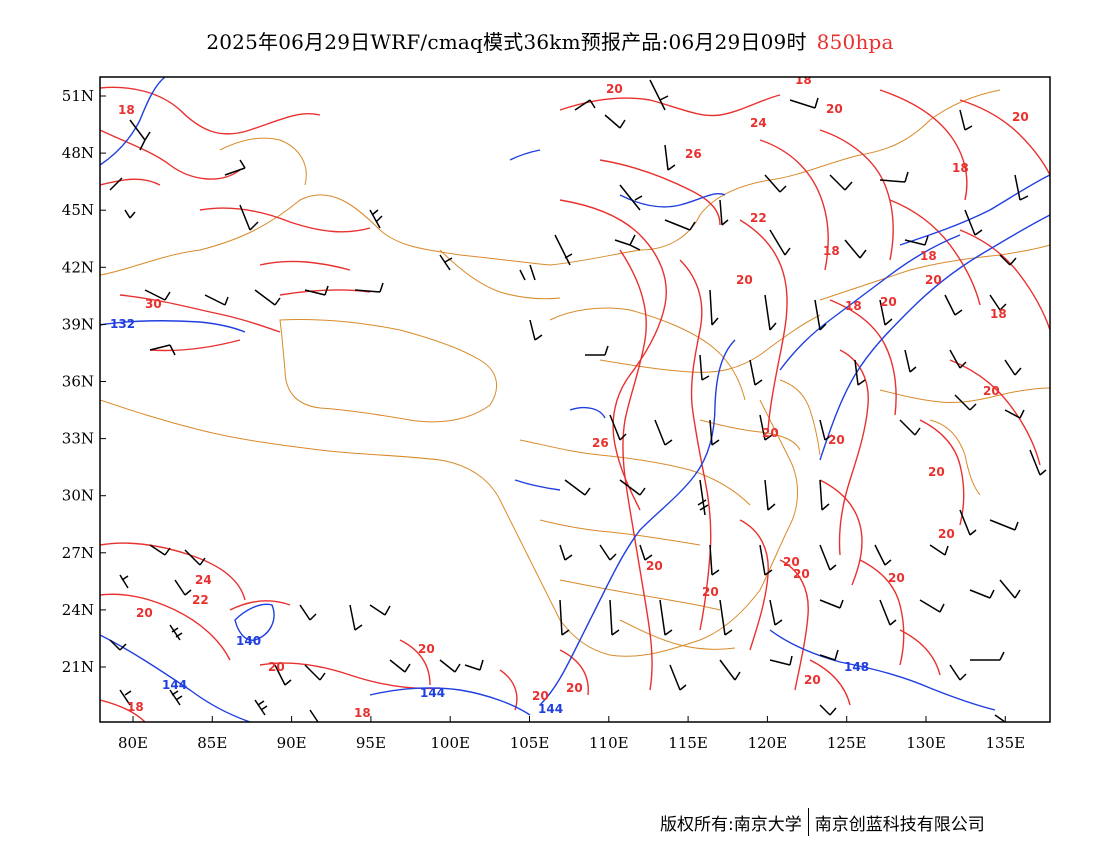 The width and height of the screenshot is (1100, 850). Describe the element at coordinates (78, 153) in the screenshot. I see `lat-tick-label: 48N` at that location.